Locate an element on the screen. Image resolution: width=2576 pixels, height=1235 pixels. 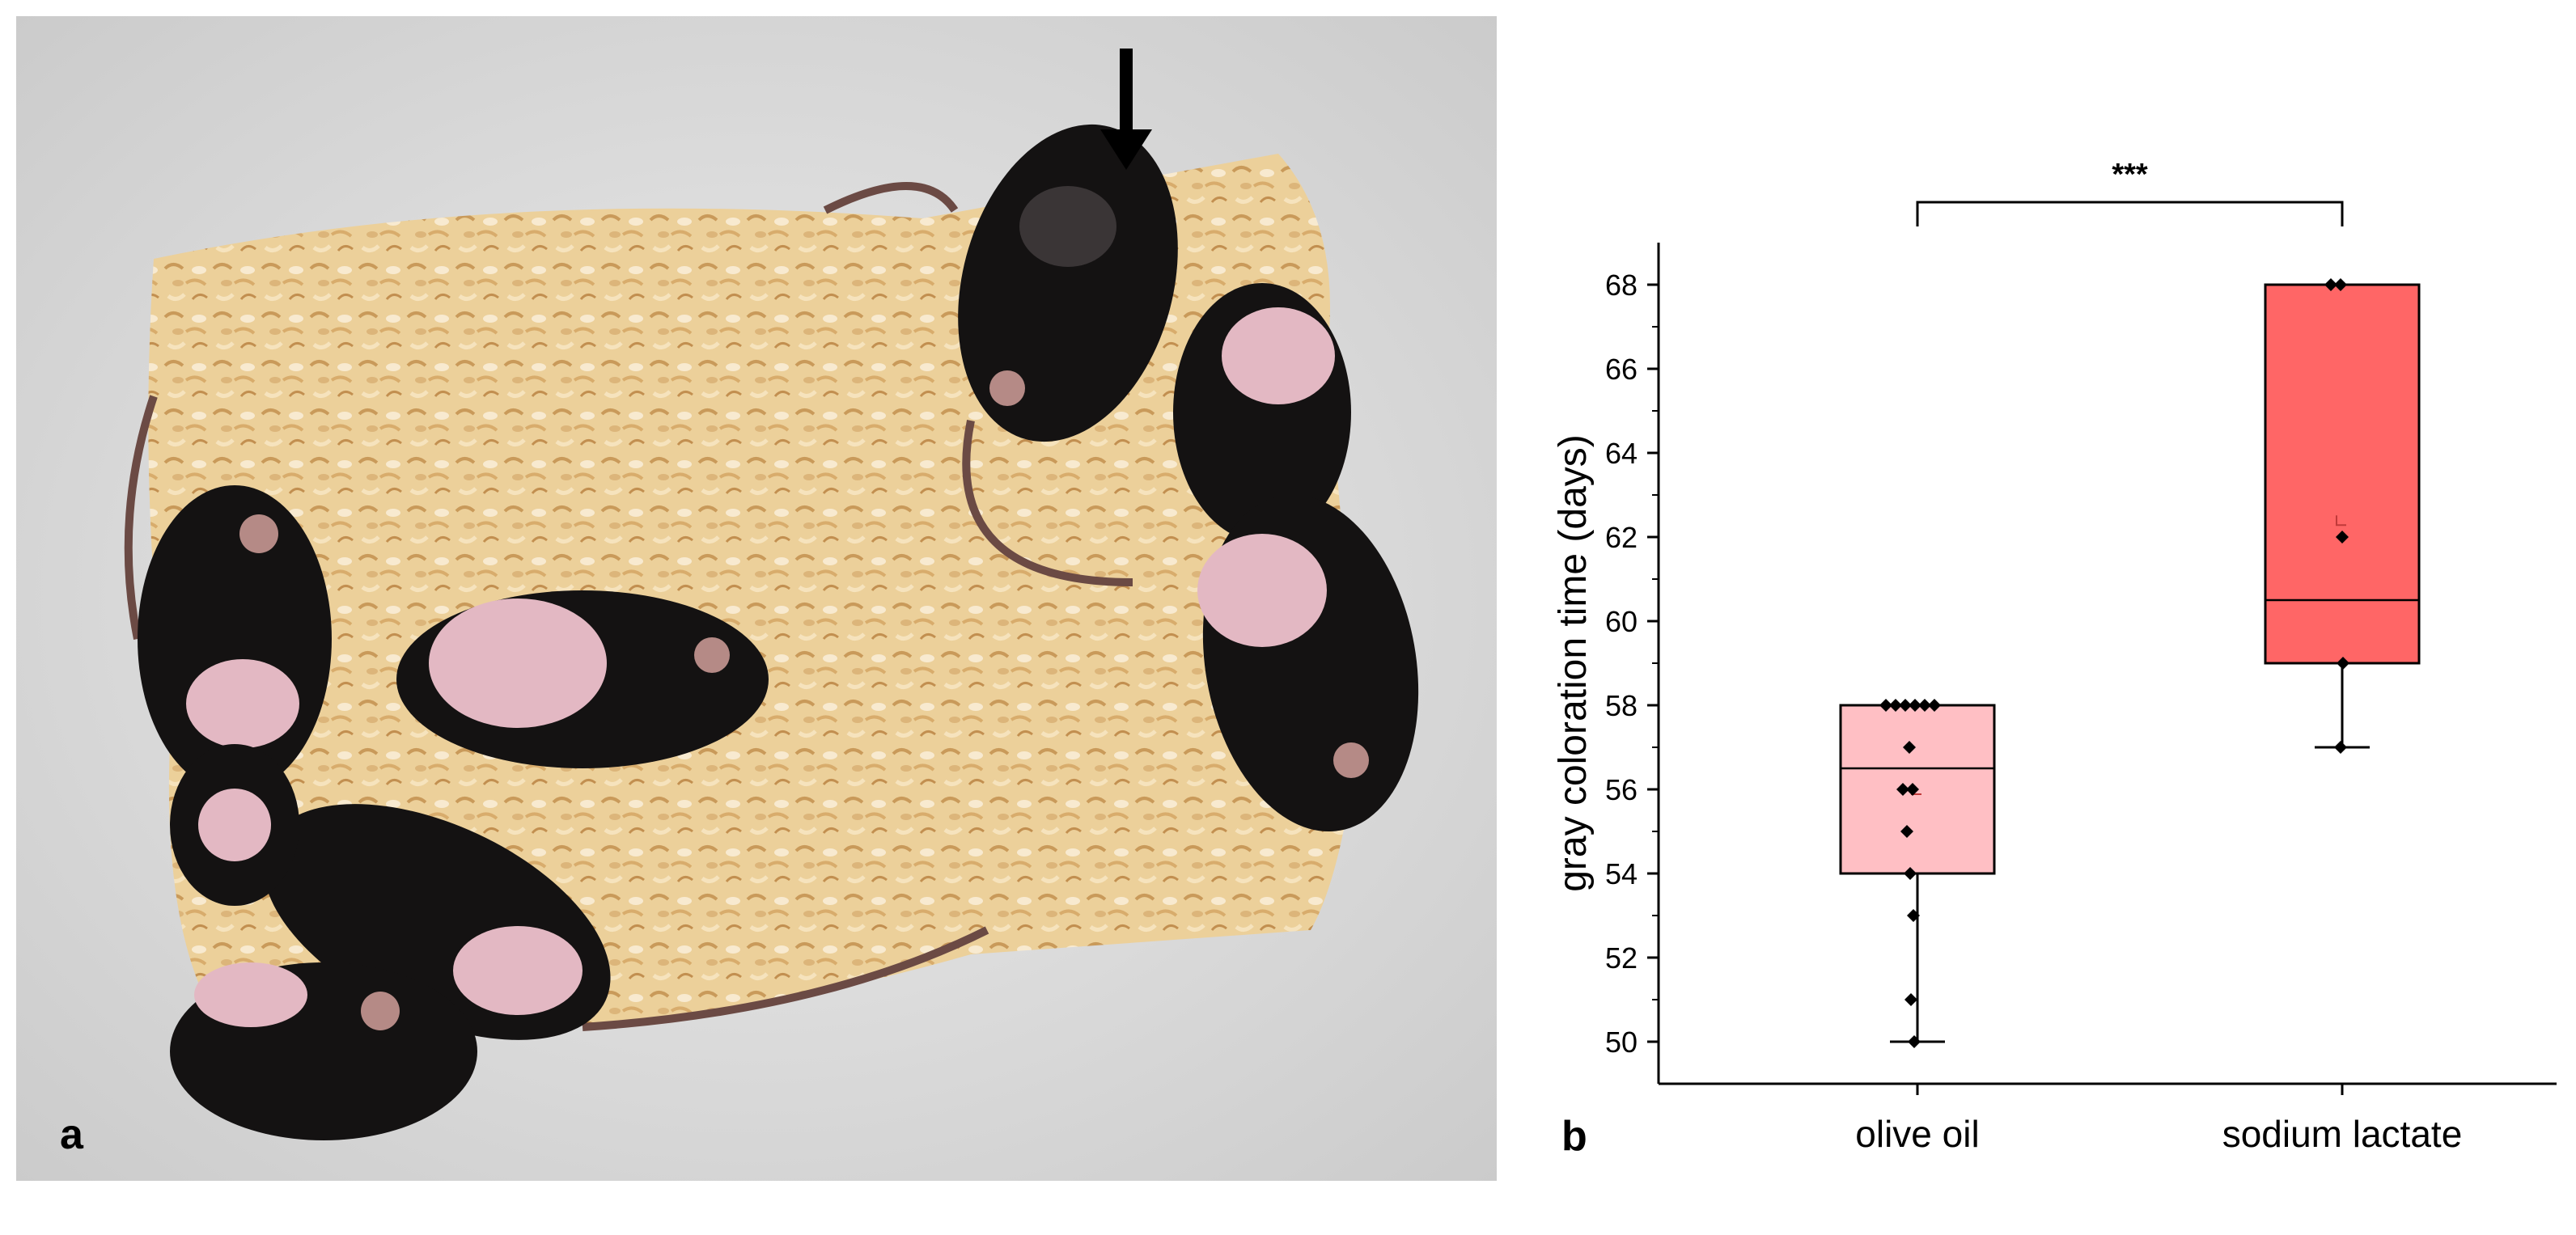
significance-label: *** is located at coordinates (2130, 175).